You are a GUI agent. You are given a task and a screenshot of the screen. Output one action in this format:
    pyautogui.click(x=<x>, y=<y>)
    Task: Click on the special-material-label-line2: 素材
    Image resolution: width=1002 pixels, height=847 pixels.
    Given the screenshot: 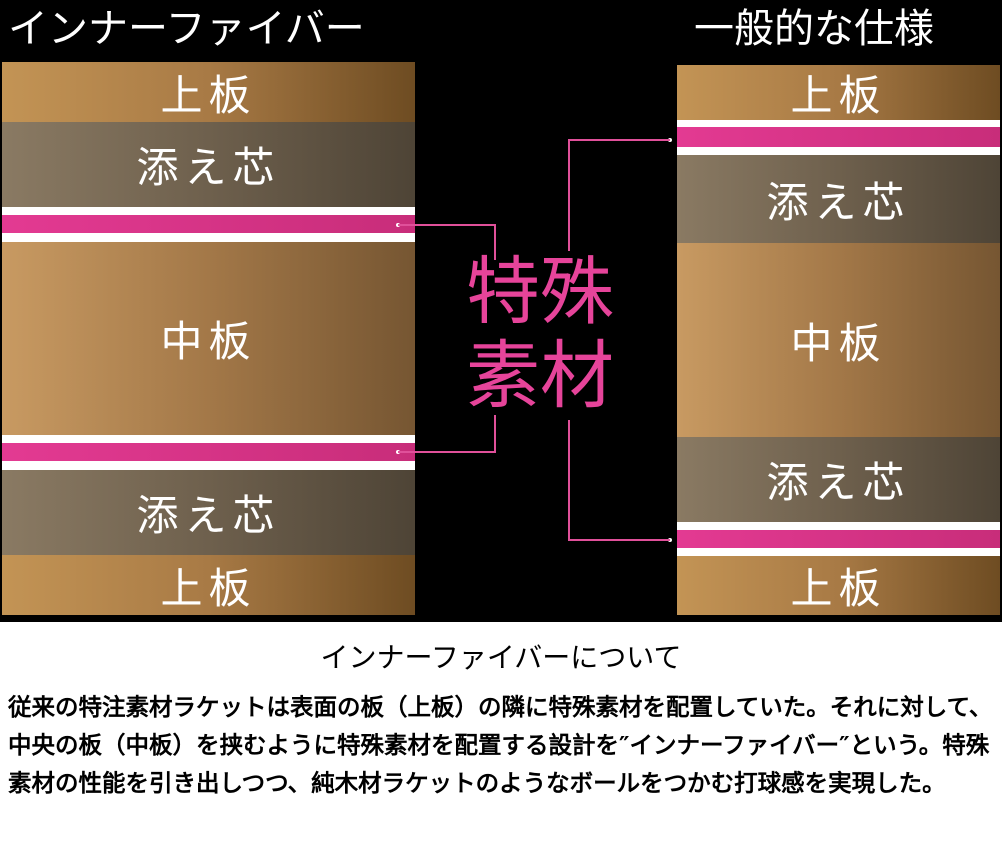 What is the action you would take?
    pyautogui.click(x=540, y=376)
    